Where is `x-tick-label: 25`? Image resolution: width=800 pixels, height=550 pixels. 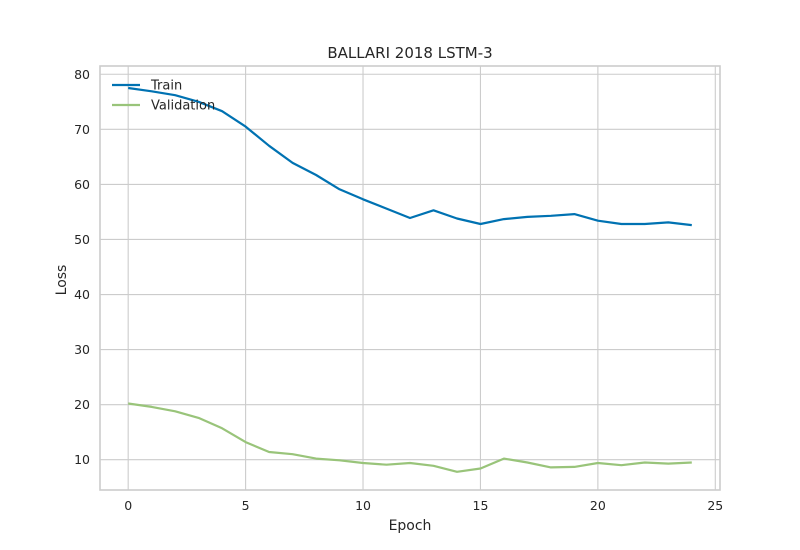
x-tick-label: 25 is located at coordinates (715, 505).